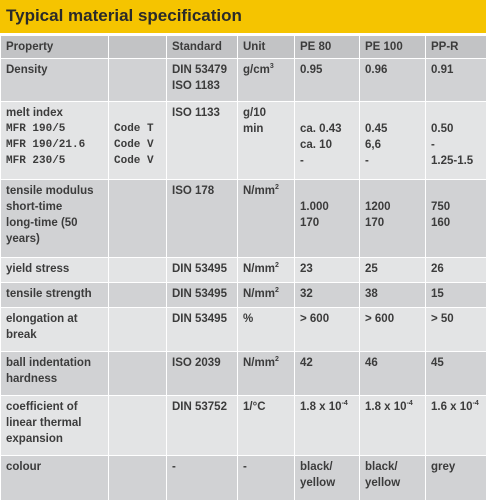  What do you see at coordinates (55, 145) in the screenshot?
I see `property-line: MFR 190/21.6` at bounding box center [55, 145].